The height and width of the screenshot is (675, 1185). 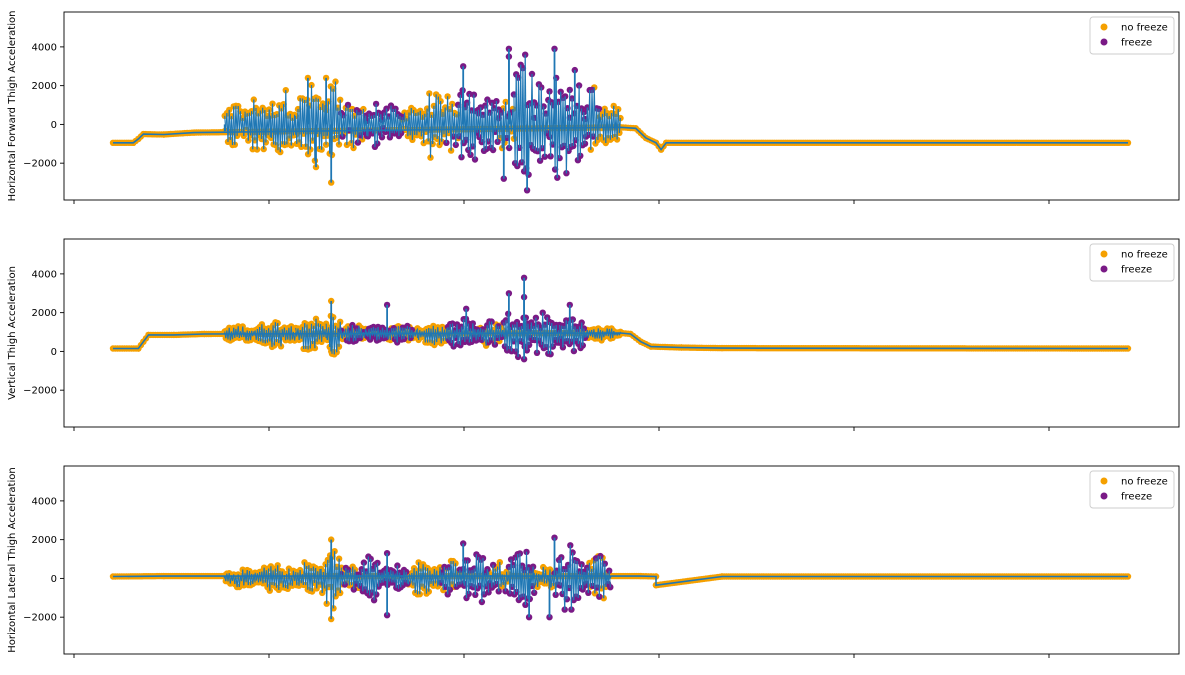 What do you see at coordinates (12, 559) in the screenshot?
I see `y-axis-label: Horizontal Lateral Thigh Acceleration` at bounding box center [12, 559].